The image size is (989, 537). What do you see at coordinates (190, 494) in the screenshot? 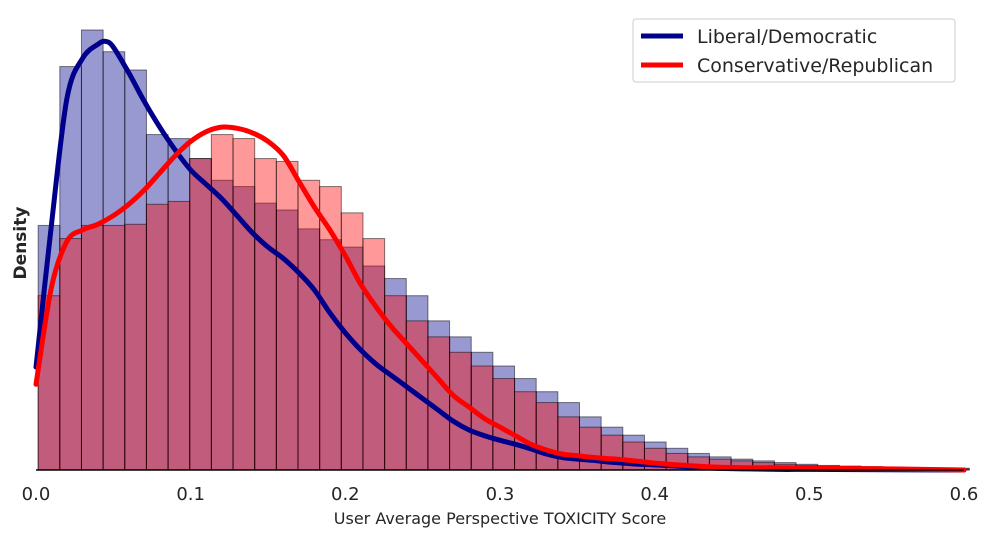
I see `x-tick-label: 0.1` at bounding box center [190, 494].